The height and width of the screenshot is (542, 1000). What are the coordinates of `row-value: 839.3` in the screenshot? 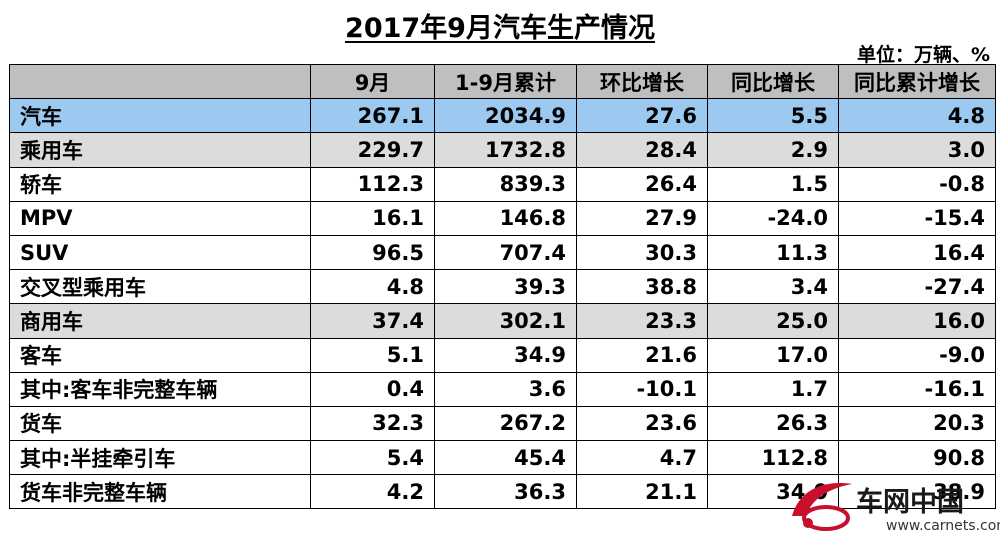 It's located at (505, 184).